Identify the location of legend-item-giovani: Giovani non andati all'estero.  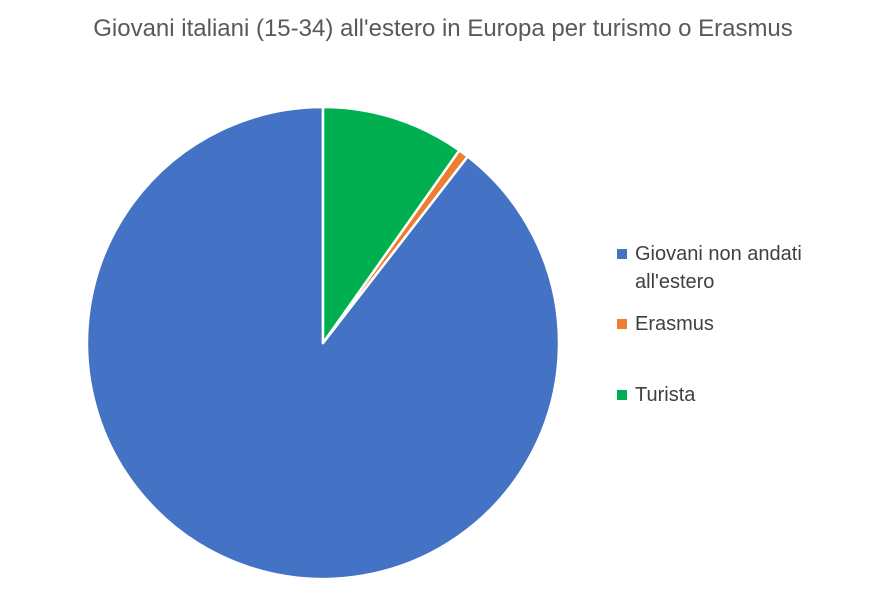
(737, 268).